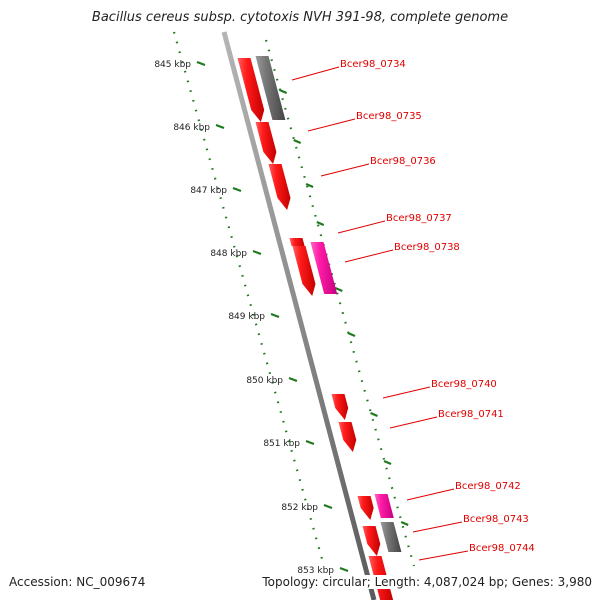 The height and width of the screenshot is (600, 600). Describe the element at coordinates (79, 582) in the screenshot. I see `accession-text: Accession: NC_009674` at that location.